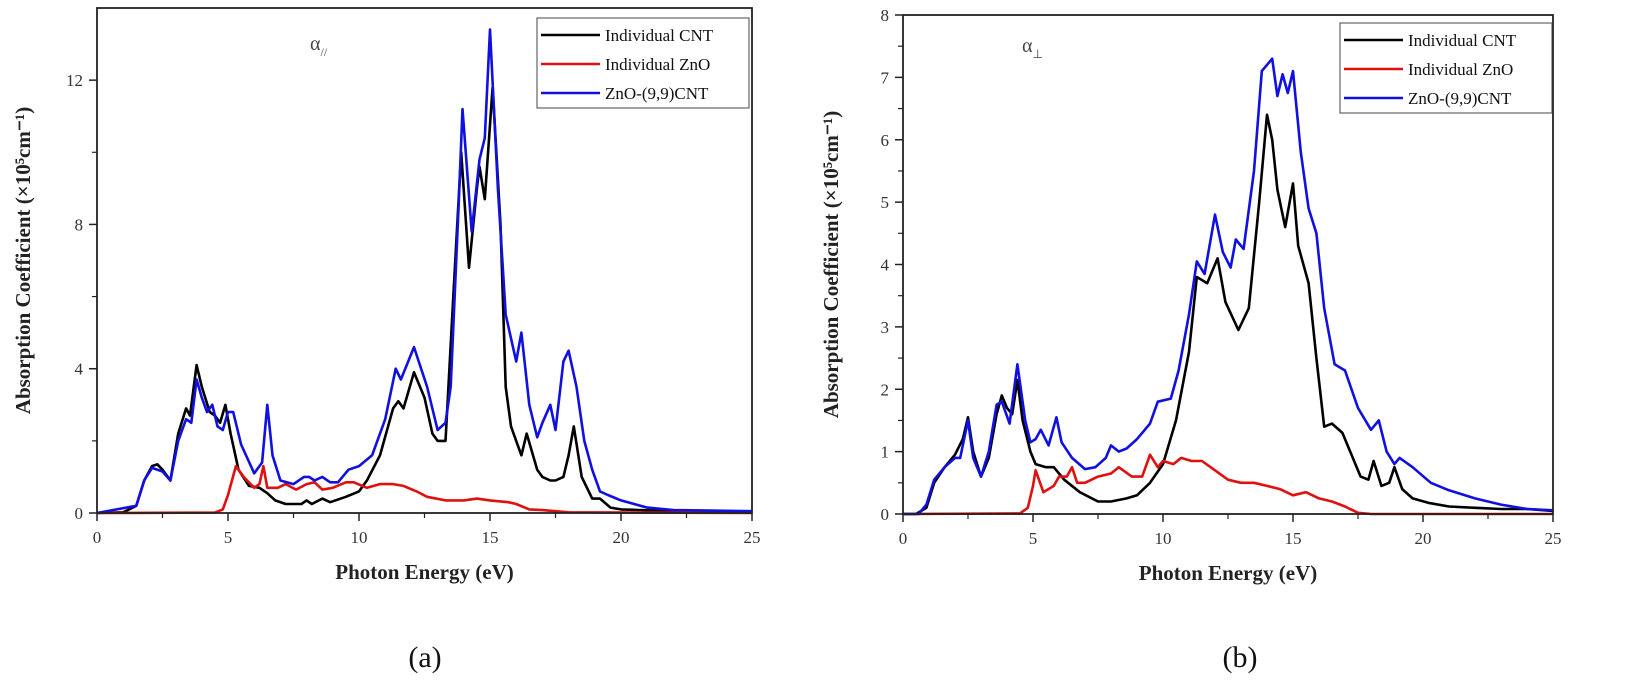 The height and width of the screenshot is (682, 1650). Describe the element at coordinates (74, 80) in the screenshot. I see `y-tick-label: 12` at that location.